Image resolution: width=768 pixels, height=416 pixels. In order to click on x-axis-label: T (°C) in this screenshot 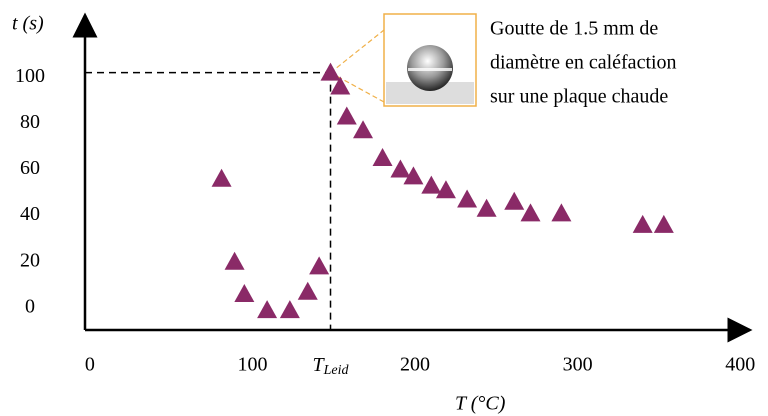, I will do `click(480, 404)`.